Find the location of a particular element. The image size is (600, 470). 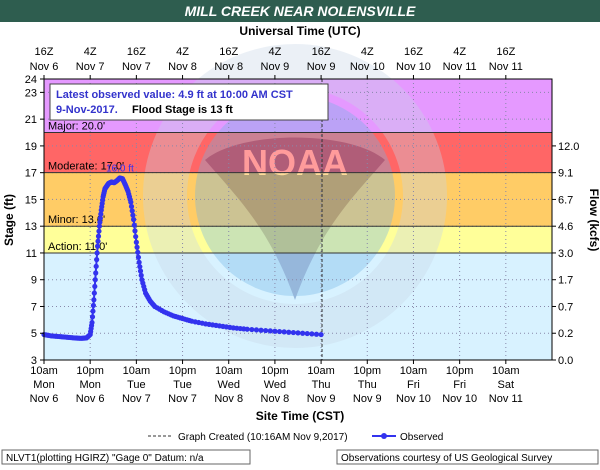

band-action is located at coordinates (298, 239).